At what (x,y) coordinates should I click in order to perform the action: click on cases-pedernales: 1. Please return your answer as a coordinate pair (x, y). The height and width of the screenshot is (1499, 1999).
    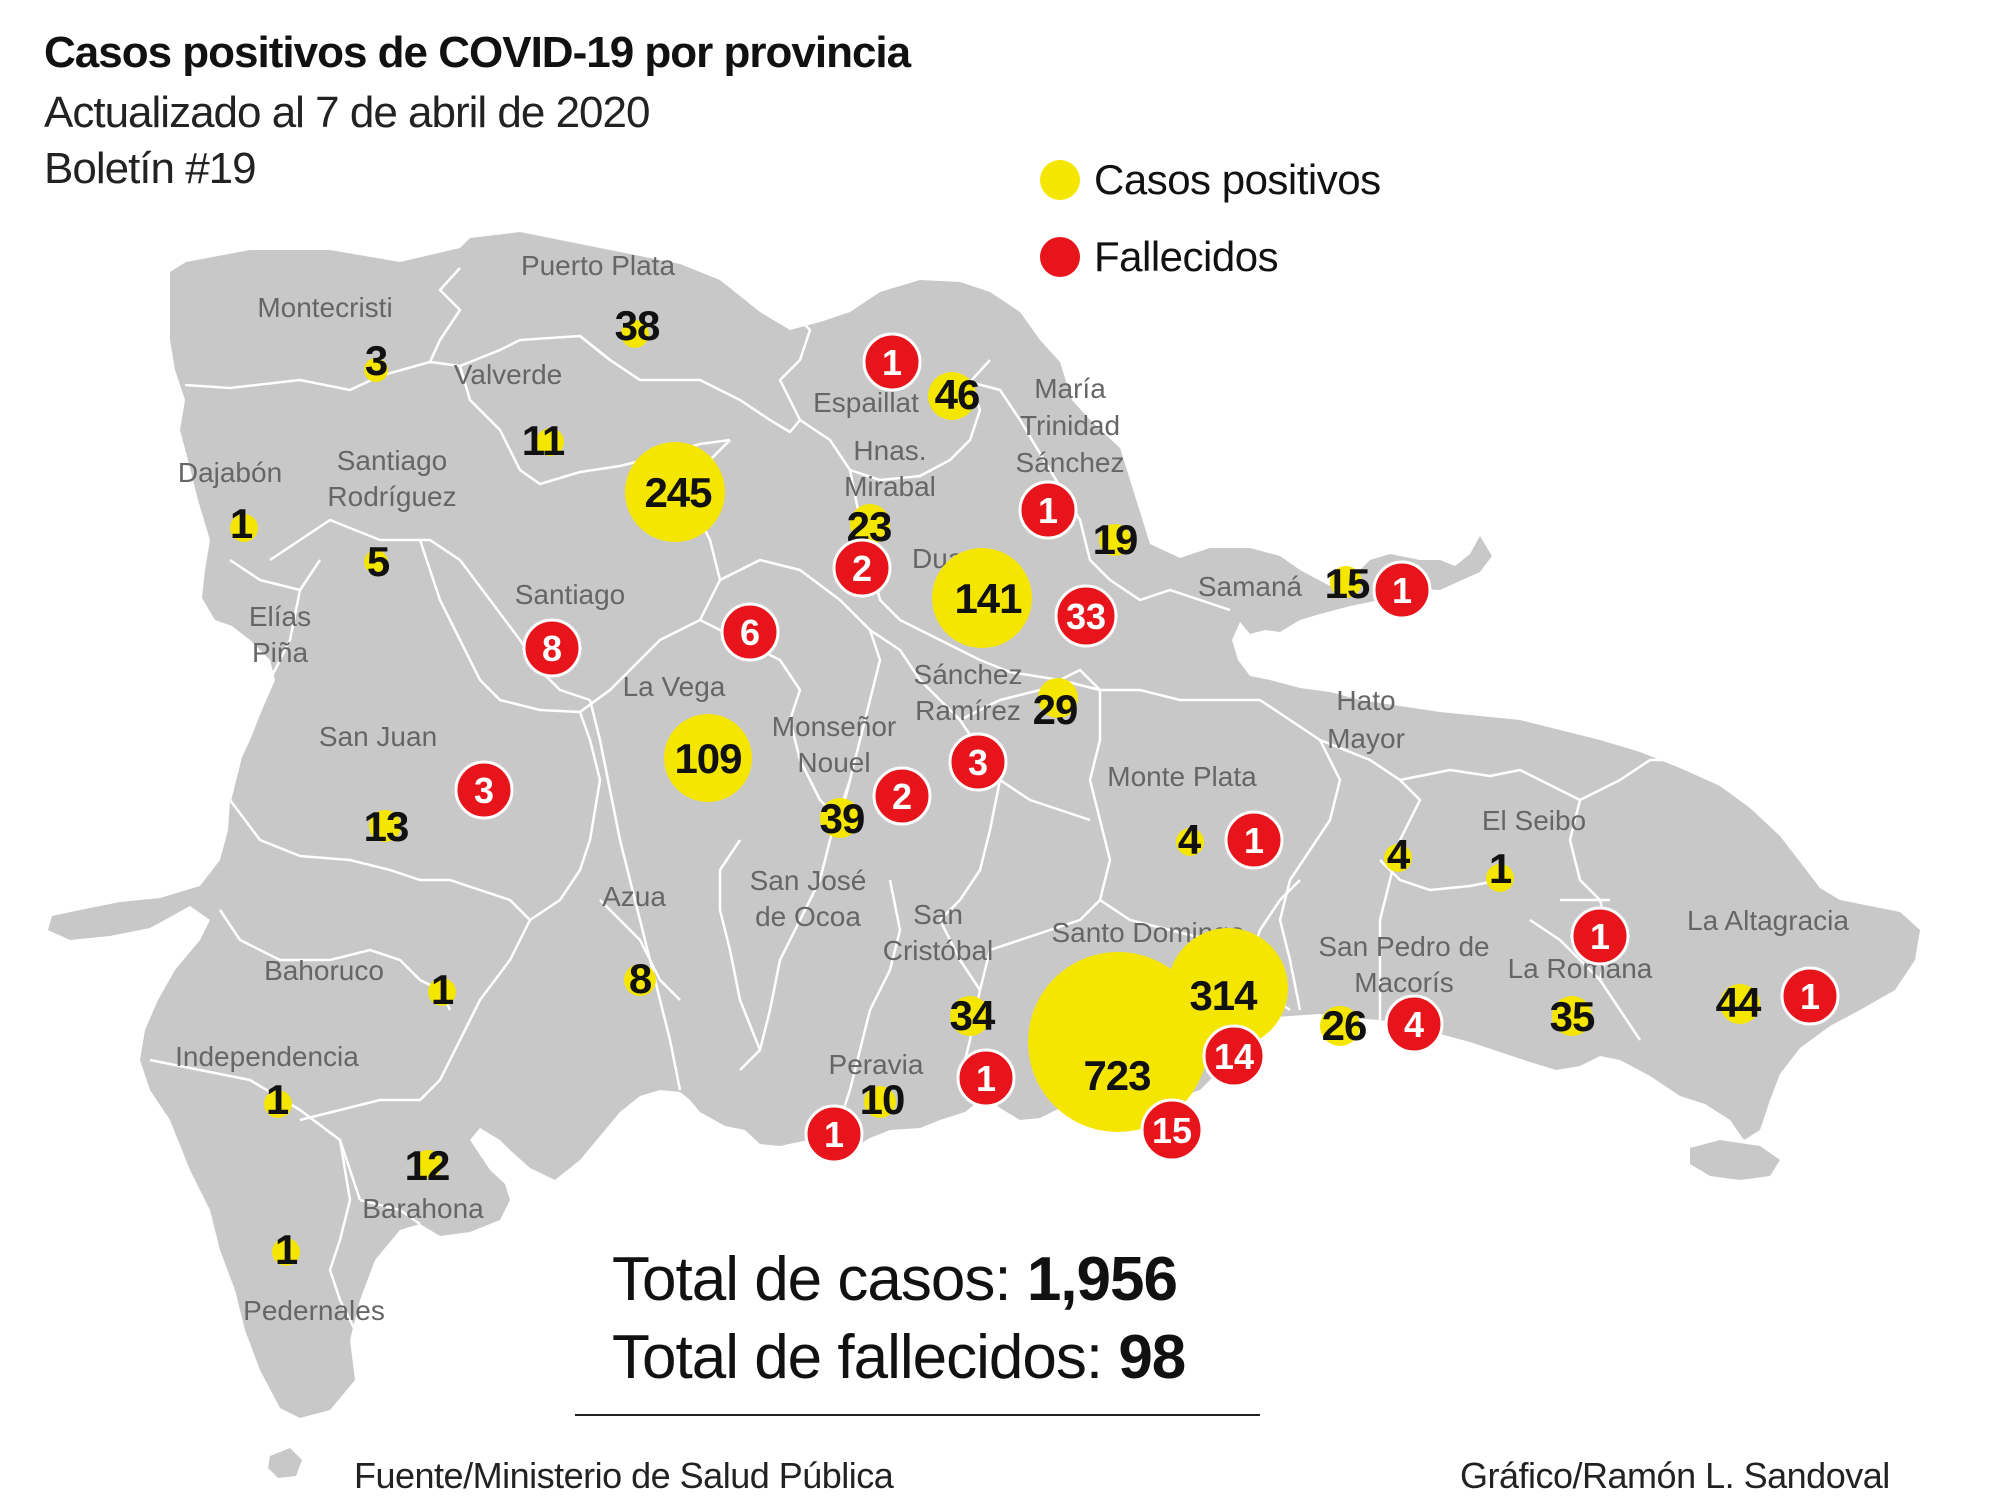
    Looking at the image, I should click on (286, 1249).